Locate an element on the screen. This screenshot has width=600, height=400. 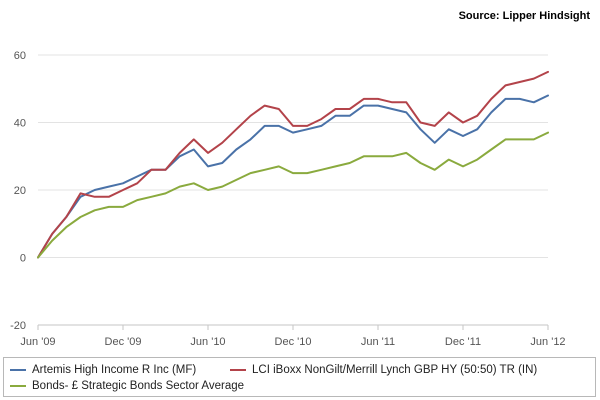
x-tick-label: Dec '10 is located at coordinates (293, 342).